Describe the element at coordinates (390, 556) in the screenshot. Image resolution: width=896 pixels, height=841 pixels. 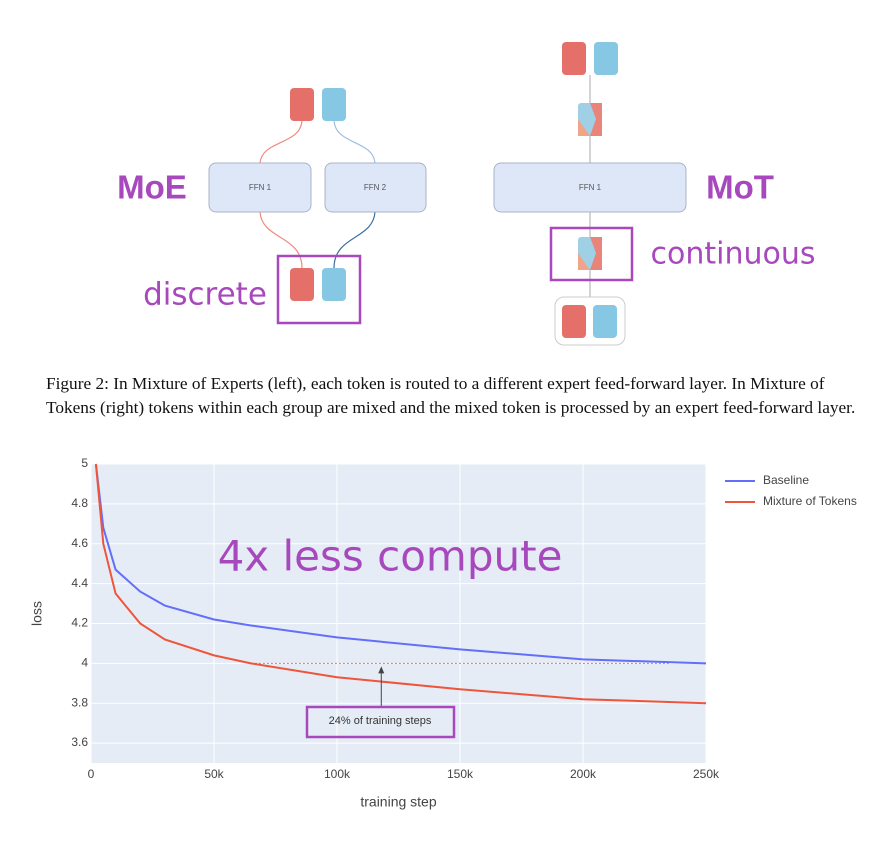
I see `highlight-text: 4x less compute` at that location.